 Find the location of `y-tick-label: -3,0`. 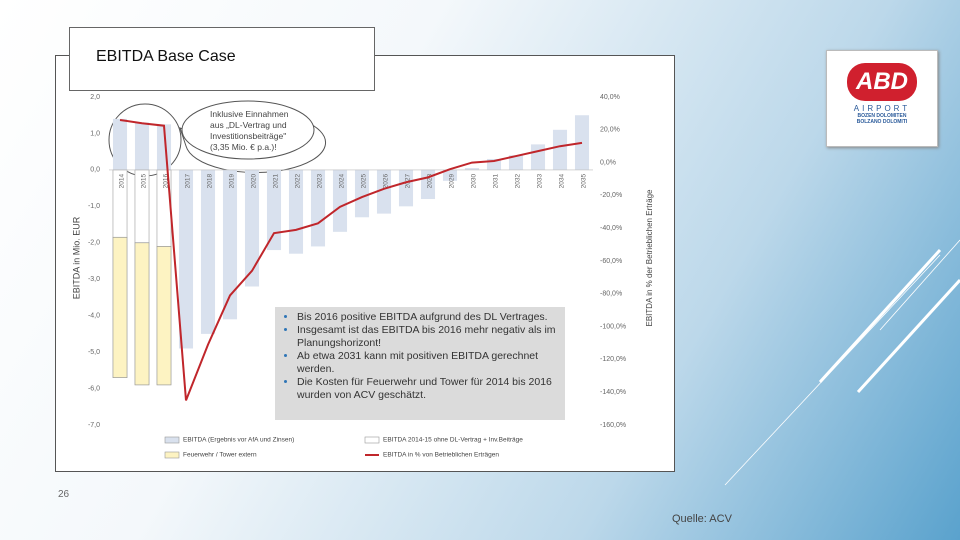

y-tick-label: -3,0 is located at coordinates (94, 279).